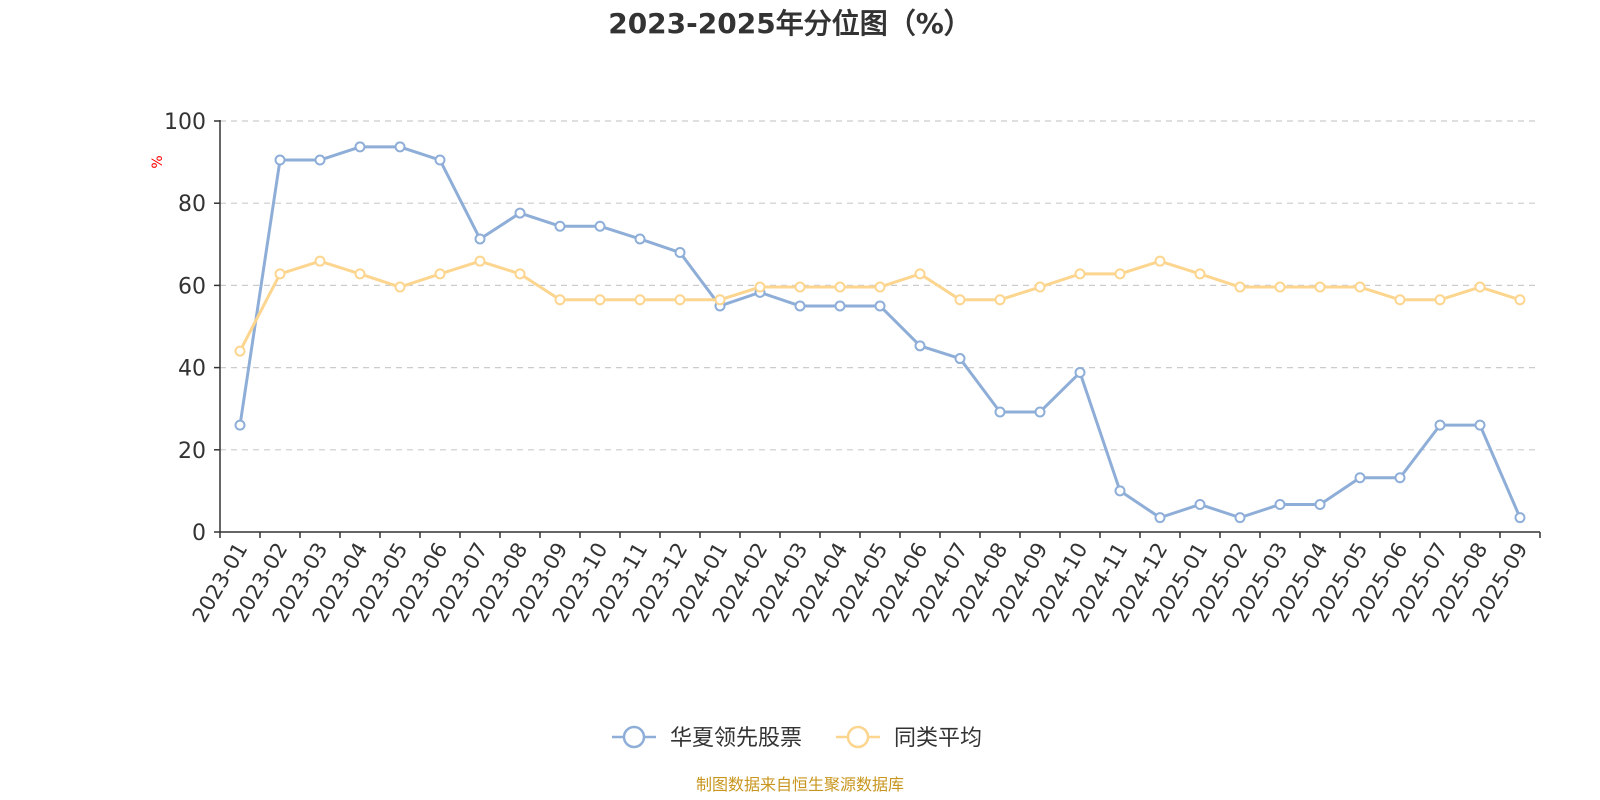 The width and height of the screenshot is (1600, 800). Describe the element at coordinates (185, 328) in the screenshot. I see `y-tick-labels: 0 20 40 60 80 100` at that location.